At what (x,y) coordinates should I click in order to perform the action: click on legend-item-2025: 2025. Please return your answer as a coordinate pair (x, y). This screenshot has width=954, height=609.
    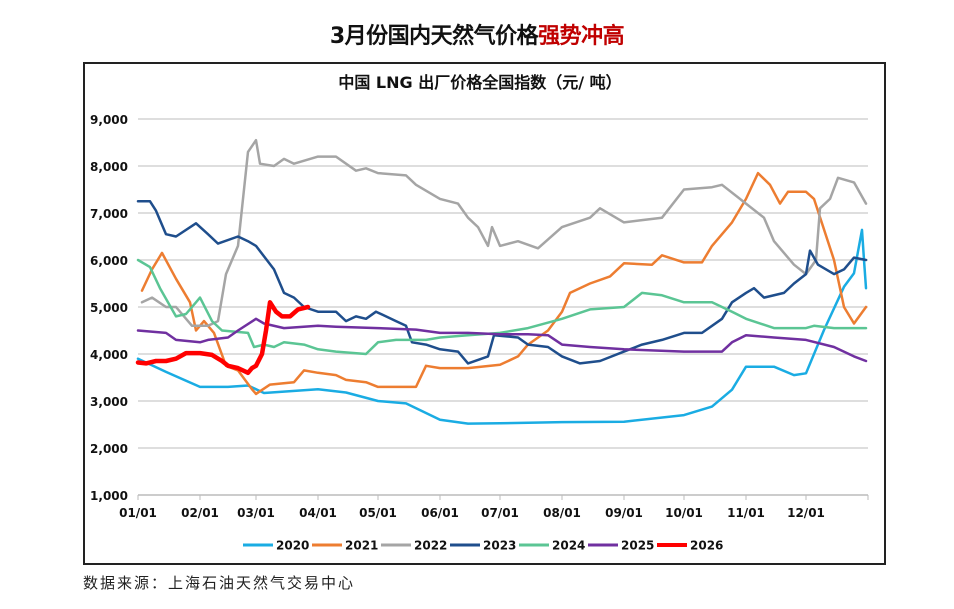
    Looking at the image, I should click on (621, 546).